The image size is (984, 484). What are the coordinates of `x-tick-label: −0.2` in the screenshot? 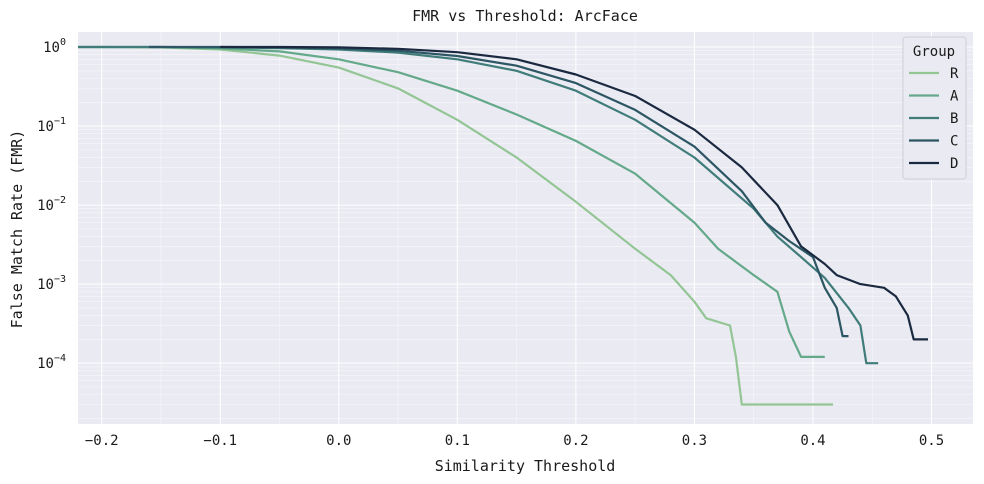 It's located at (102, 441).